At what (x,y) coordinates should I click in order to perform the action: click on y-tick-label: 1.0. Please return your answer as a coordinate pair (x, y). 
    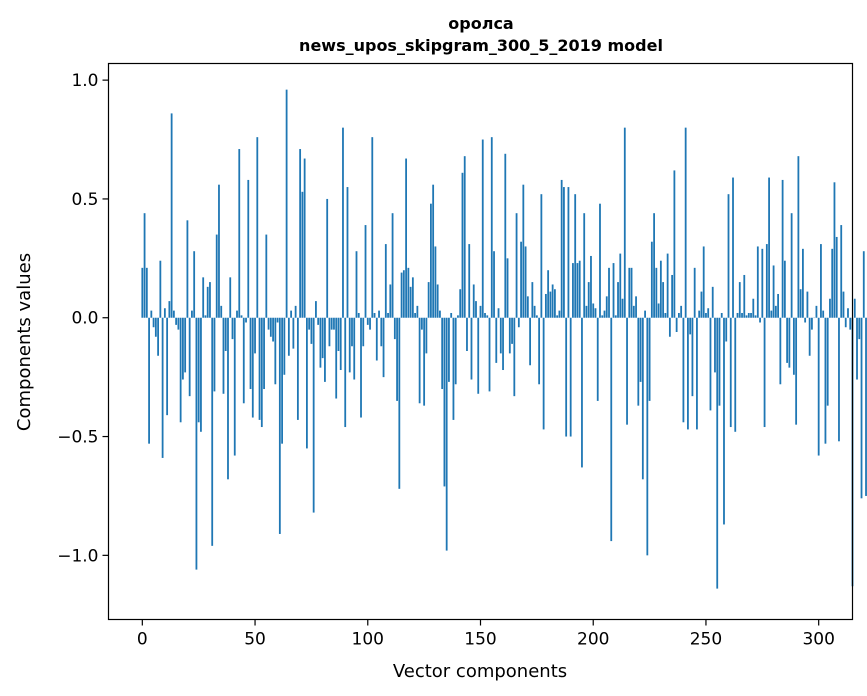
    Looking at the image, I should click on (84, 81).